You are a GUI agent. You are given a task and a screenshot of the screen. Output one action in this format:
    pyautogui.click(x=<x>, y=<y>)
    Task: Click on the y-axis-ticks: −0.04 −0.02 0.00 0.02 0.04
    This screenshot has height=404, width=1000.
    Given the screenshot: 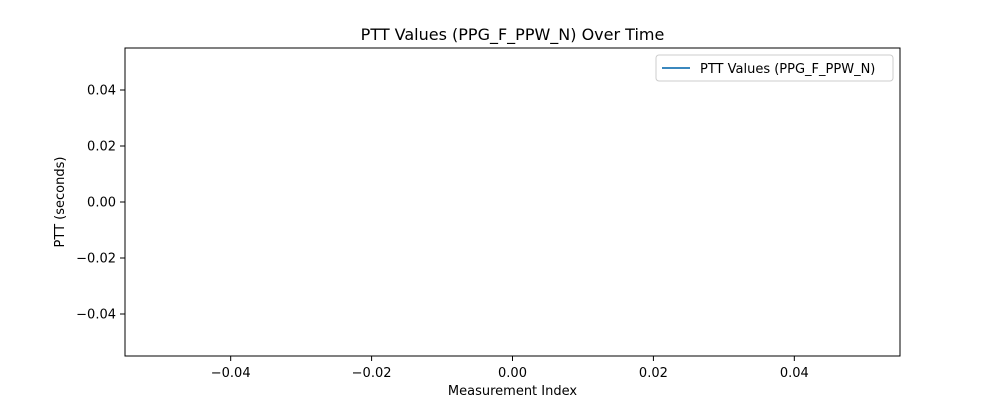 What is the action you would take?
    pyautogui.click(x=100, y=203)
    